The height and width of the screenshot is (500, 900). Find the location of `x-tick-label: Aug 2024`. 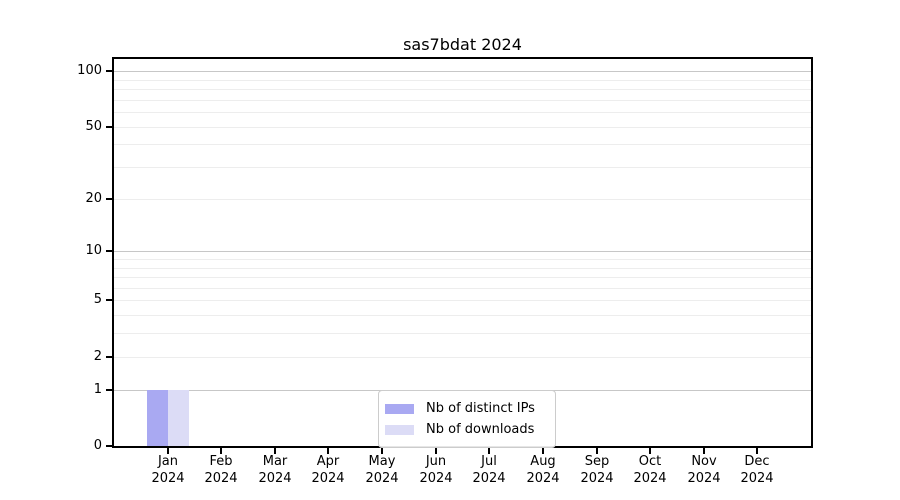

x-tick-label: Aug 2024 is located at coordinates (543, 470).